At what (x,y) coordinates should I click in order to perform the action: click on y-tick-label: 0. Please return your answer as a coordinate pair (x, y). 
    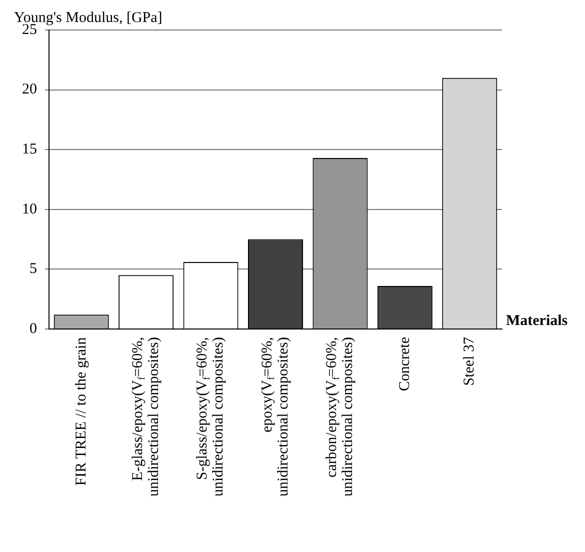
    Looking at the image, I should click on (33, 328).